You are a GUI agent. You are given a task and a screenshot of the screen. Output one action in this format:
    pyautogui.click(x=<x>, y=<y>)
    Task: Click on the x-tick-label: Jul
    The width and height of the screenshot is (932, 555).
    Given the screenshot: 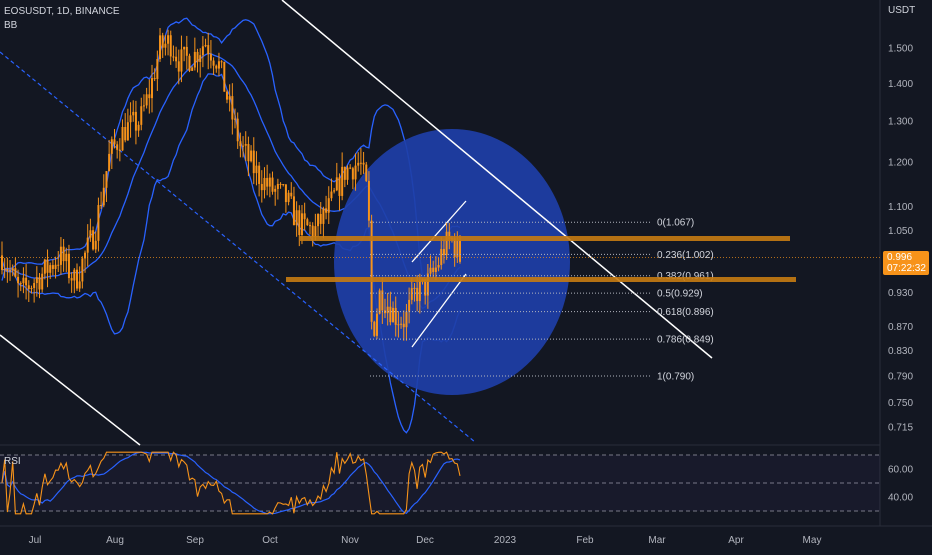 What is the action you would take?
    pyautogui.click(x=35, y=540)
    